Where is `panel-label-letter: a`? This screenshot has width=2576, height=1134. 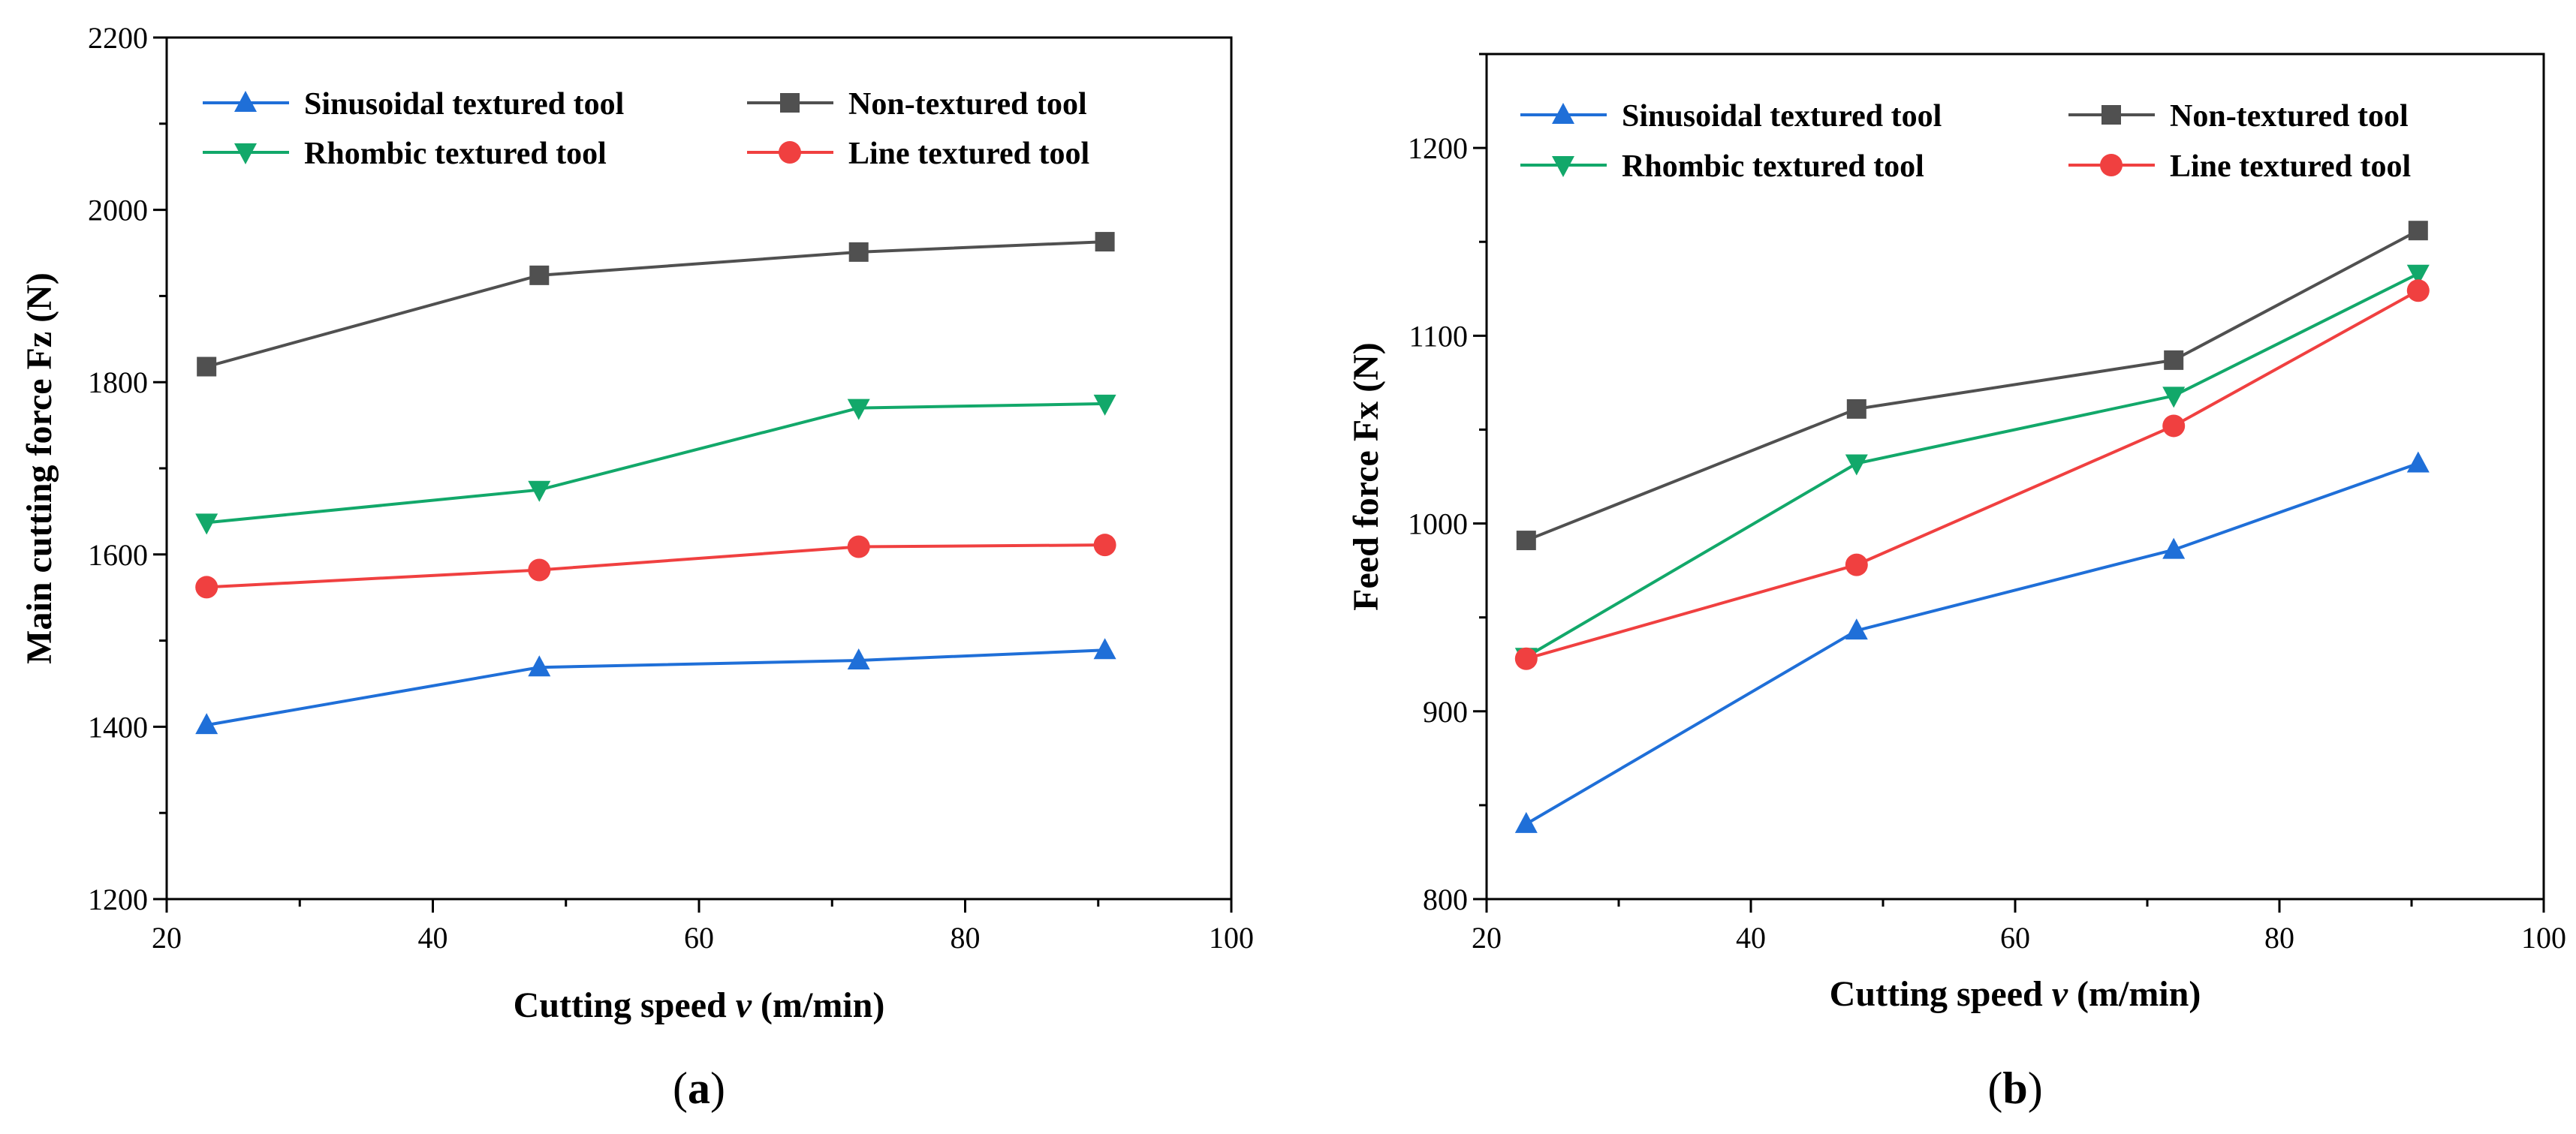 panel-label-letter: a is located at coordinates (699, 1088).